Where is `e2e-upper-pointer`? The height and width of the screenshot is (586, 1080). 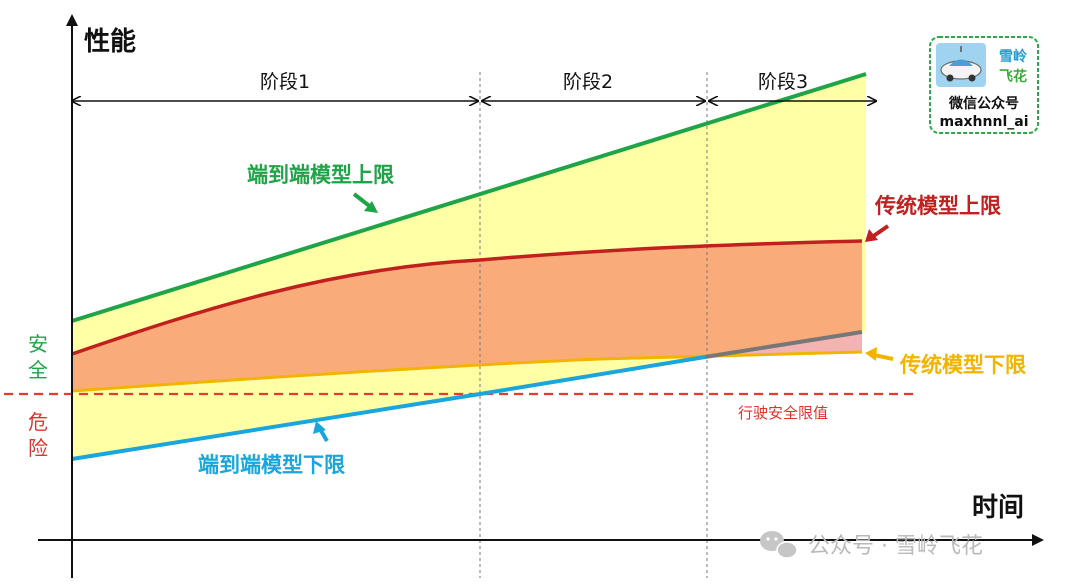 e2e-upper-pointer is located at coordinates (365, 202).